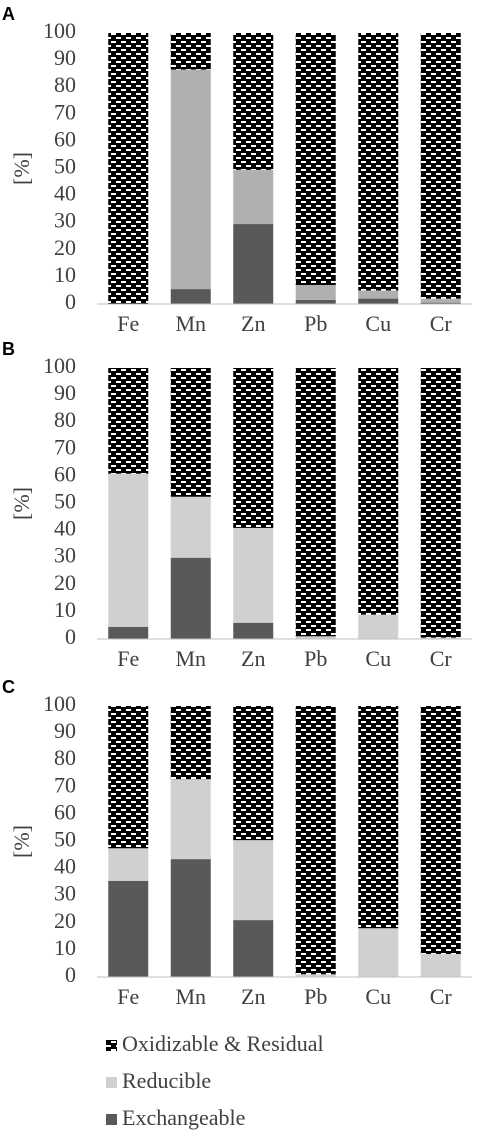  I want to click on y-tick-label: 90, so click(65, 57).